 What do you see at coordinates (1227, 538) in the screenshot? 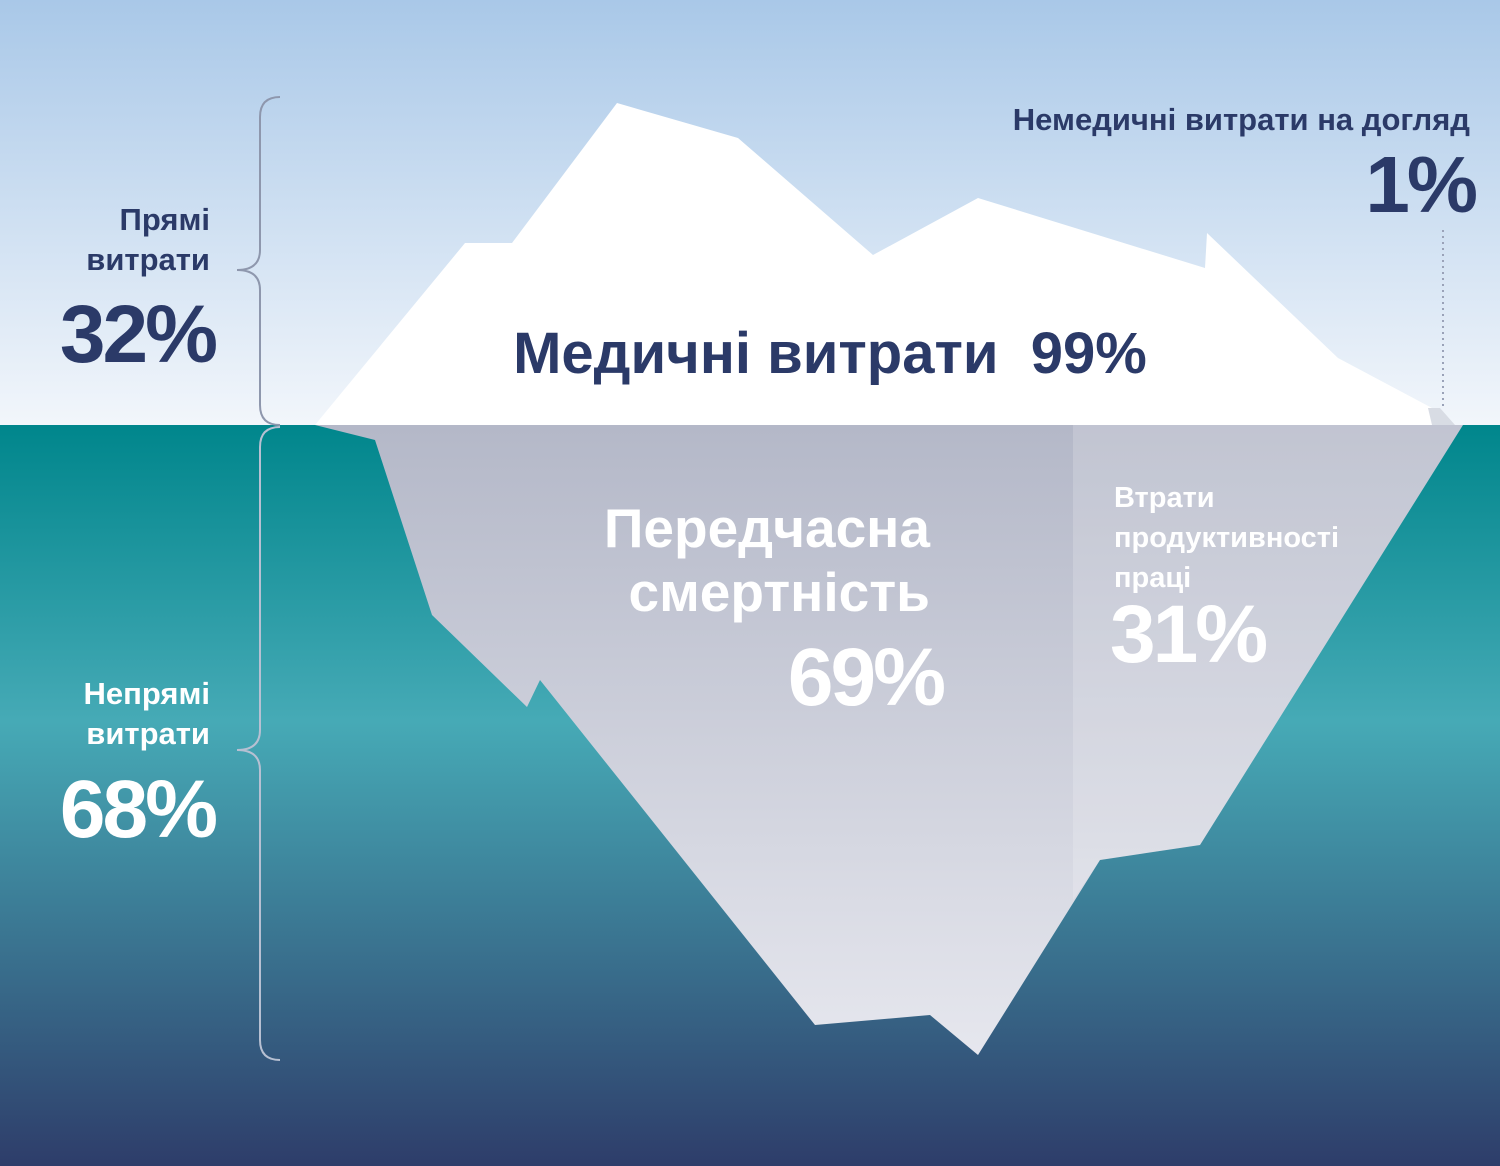
I see `productivity-loss-label: Втрати продуктивності праці` at bounding box center [1227, 538].